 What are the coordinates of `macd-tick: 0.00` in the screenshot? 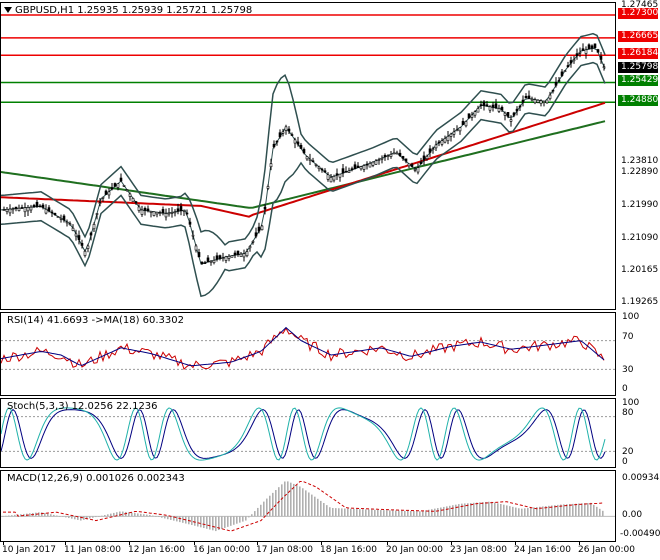 It's located at (632, 515).